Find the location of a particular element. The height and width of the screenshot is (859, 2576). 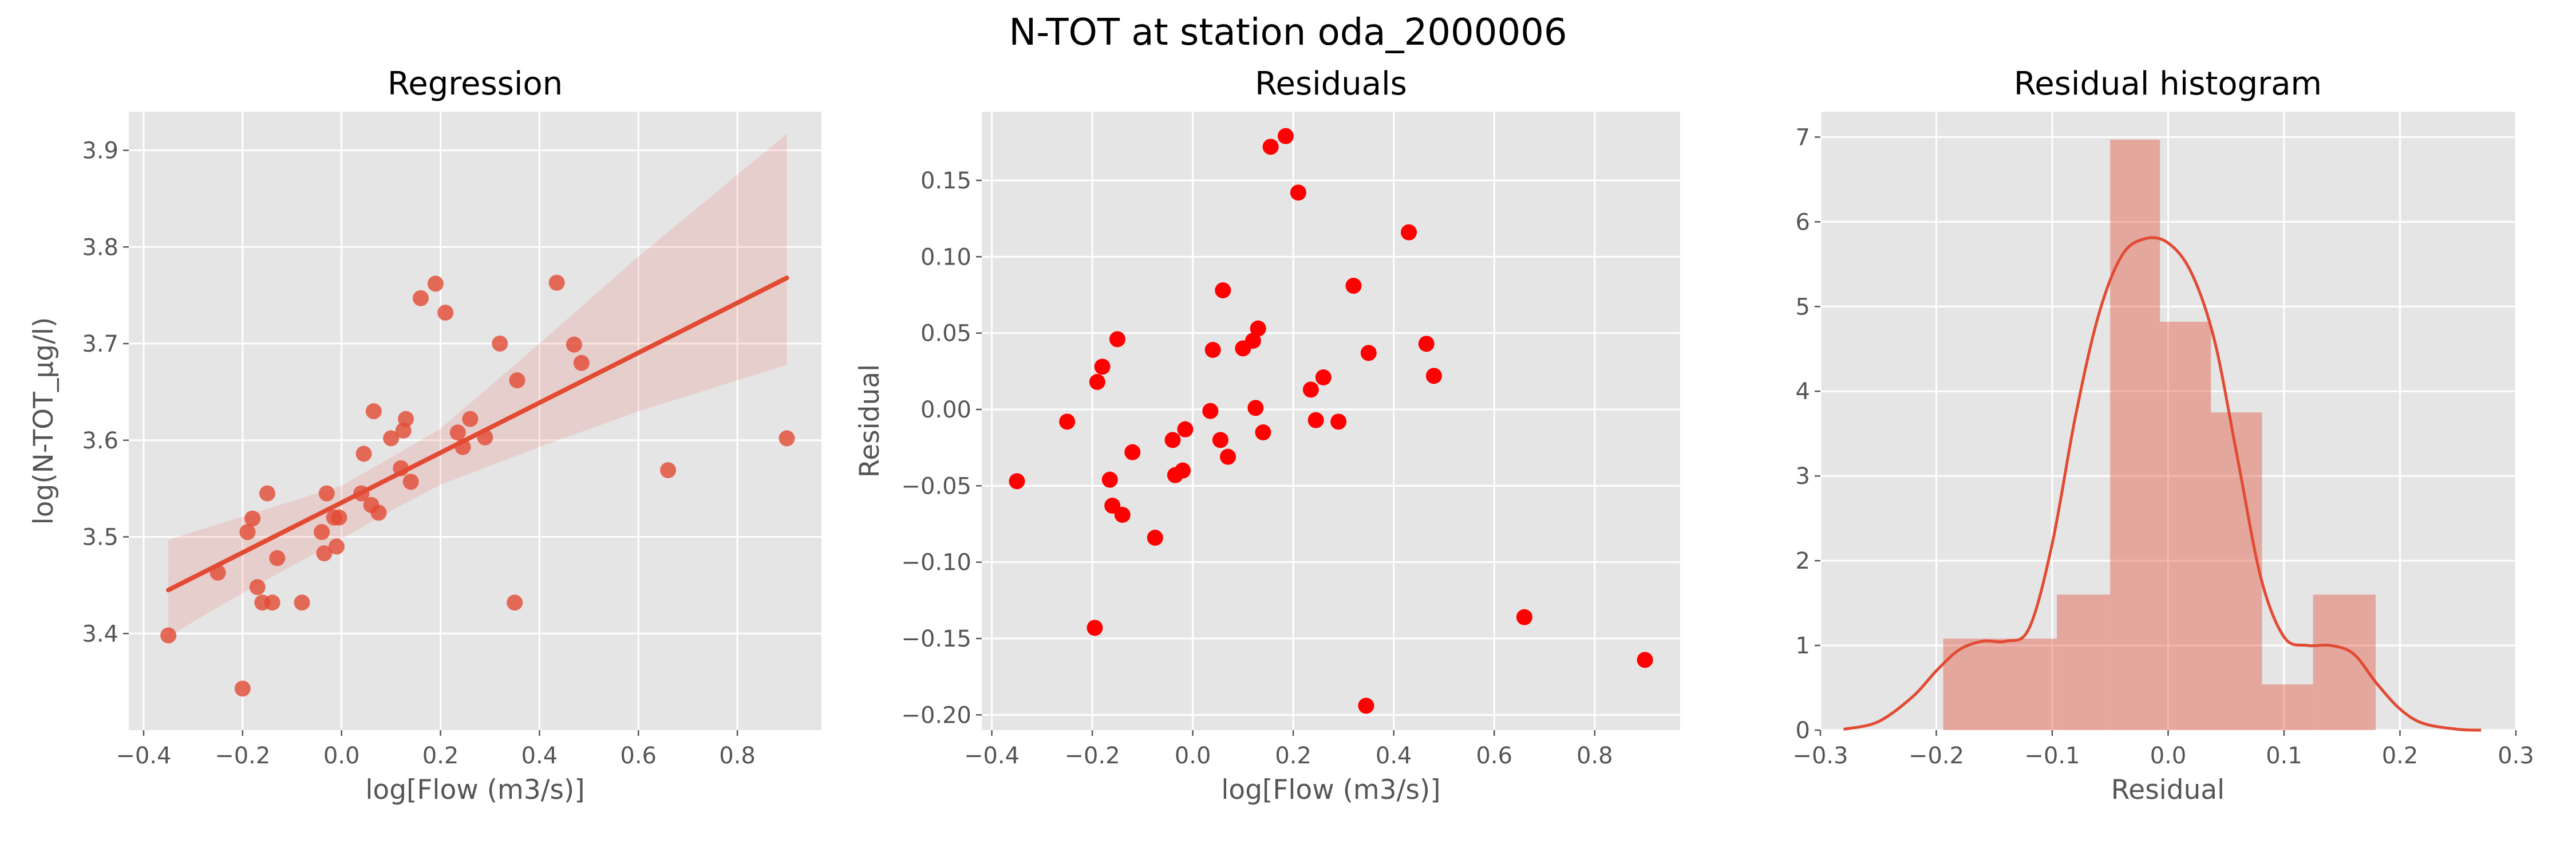

residuals-x-tick-label: 0.8 is located at coordinates (1595, 756).